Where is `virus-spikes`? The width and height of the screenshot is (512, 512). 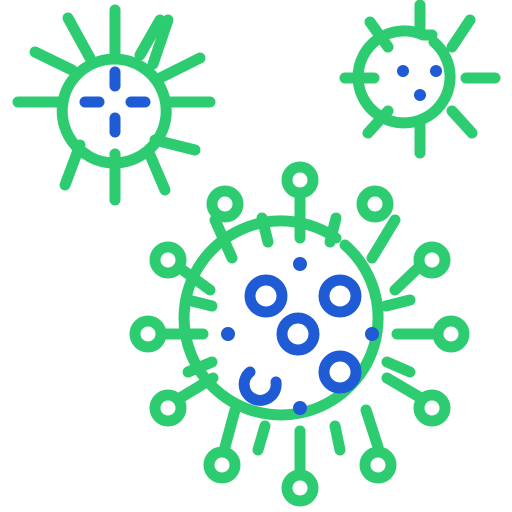
virus-spikes is located at coordinates (420, 79).